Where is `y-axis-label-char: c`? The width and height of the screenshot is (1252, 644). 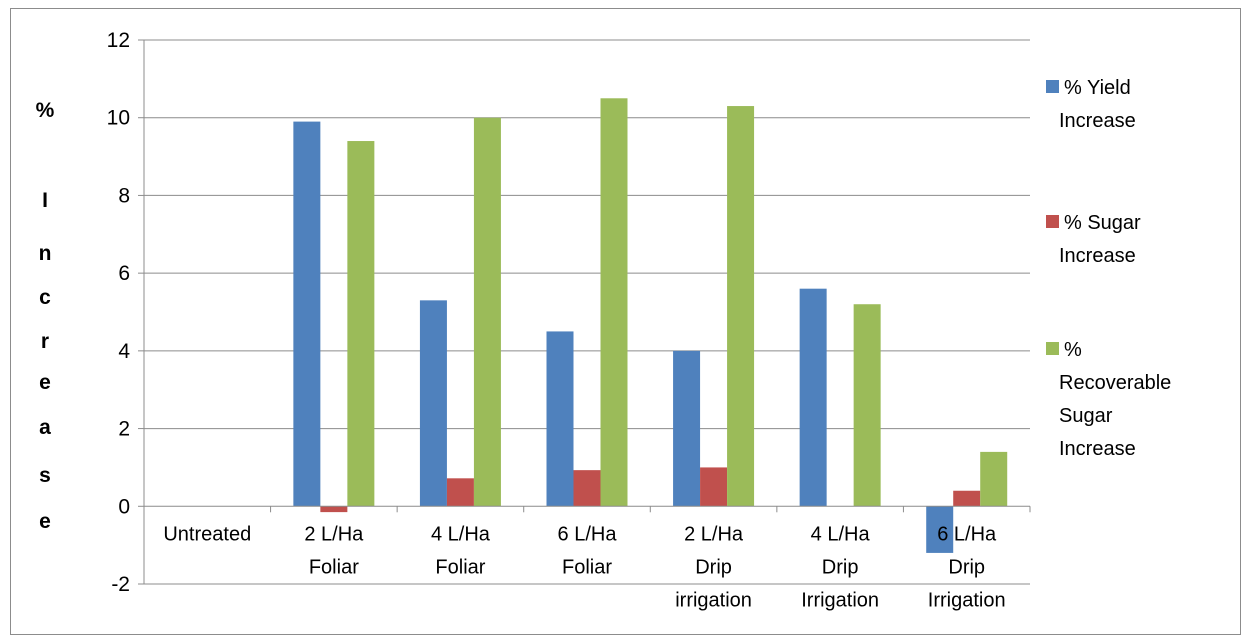
y-axis-label-char: c is located at coordinates (45, 297).